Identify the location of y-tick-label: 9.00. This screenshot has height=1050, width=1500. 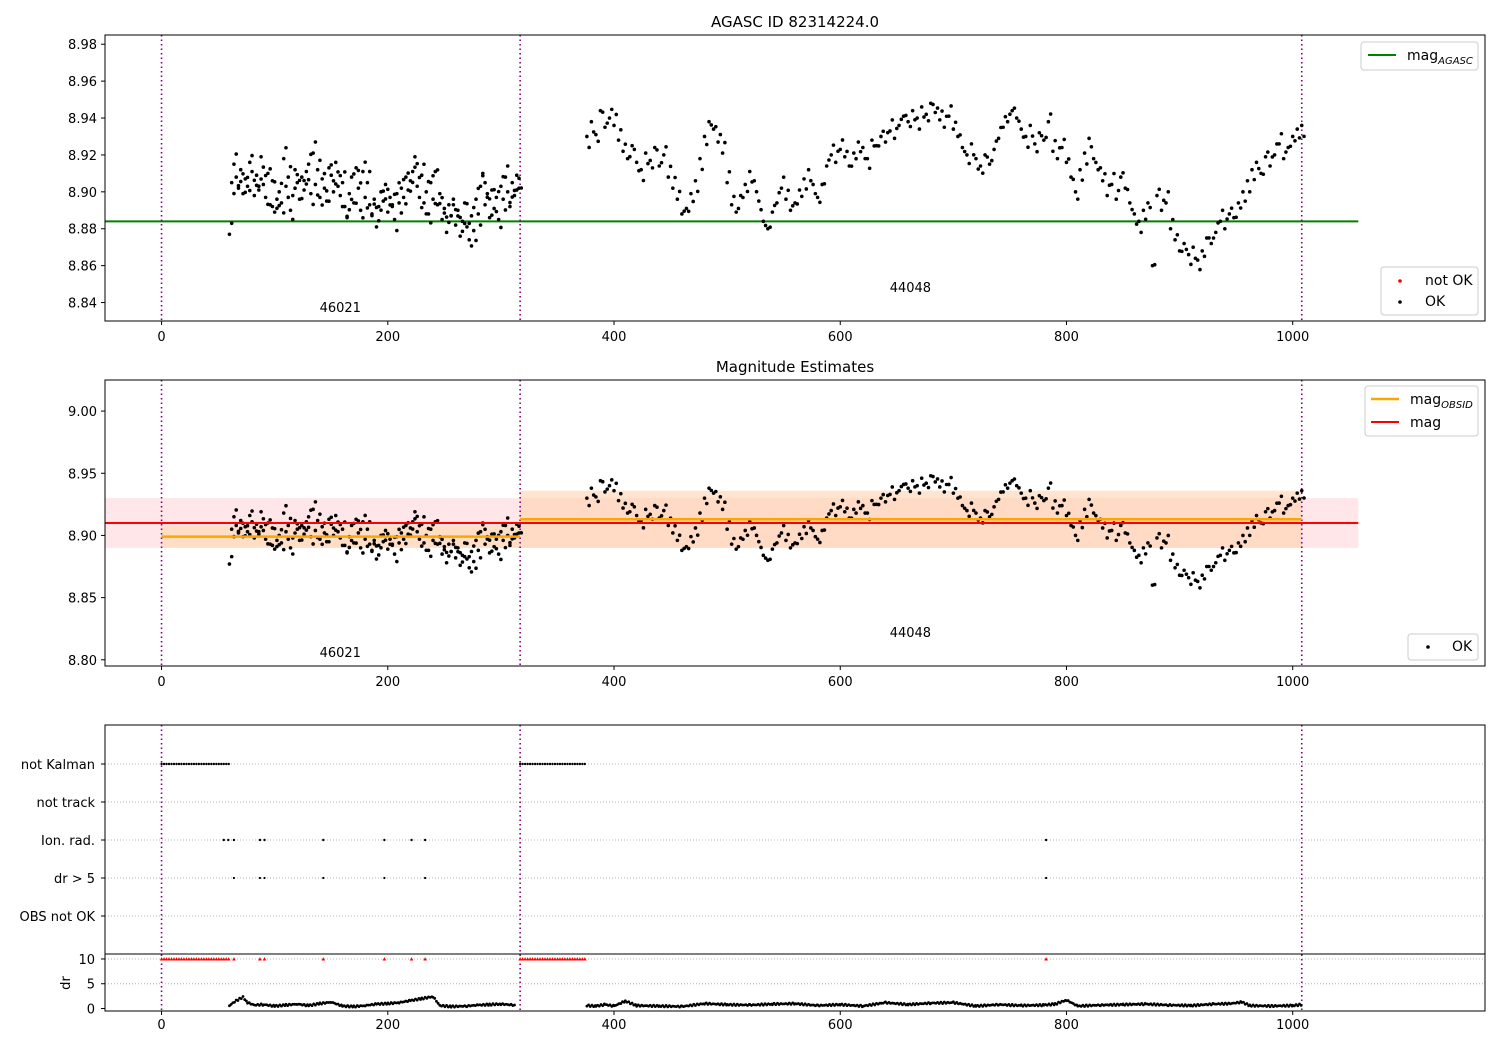
(82, 412).